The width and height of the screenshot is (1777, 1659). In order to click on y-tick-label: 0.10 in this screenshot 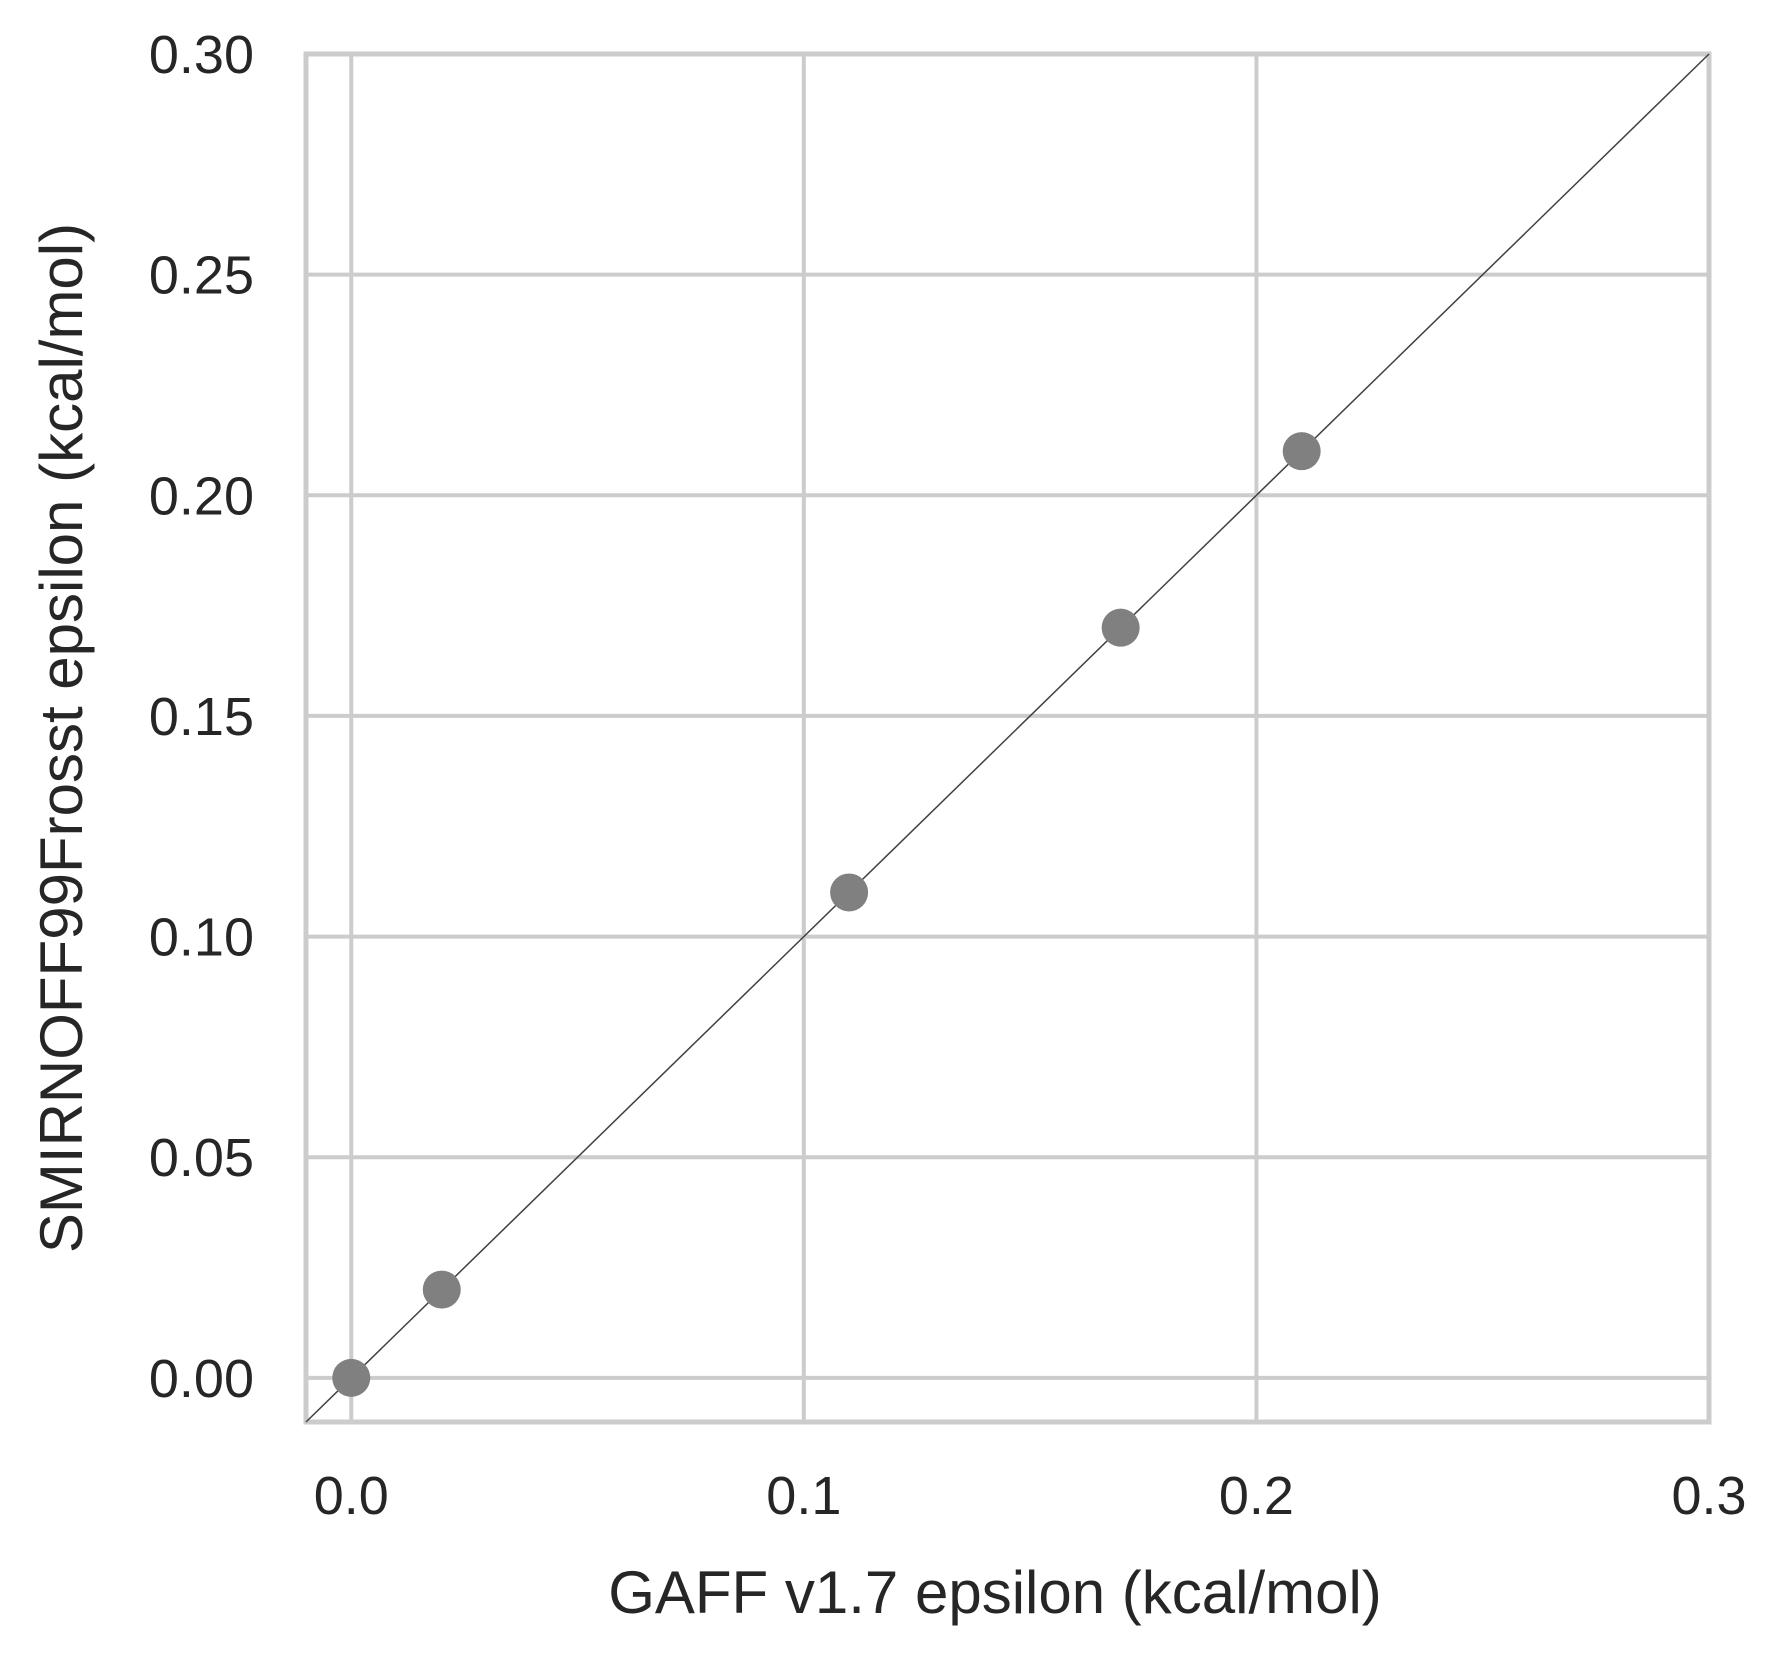, I will do `click(201, 938)`.